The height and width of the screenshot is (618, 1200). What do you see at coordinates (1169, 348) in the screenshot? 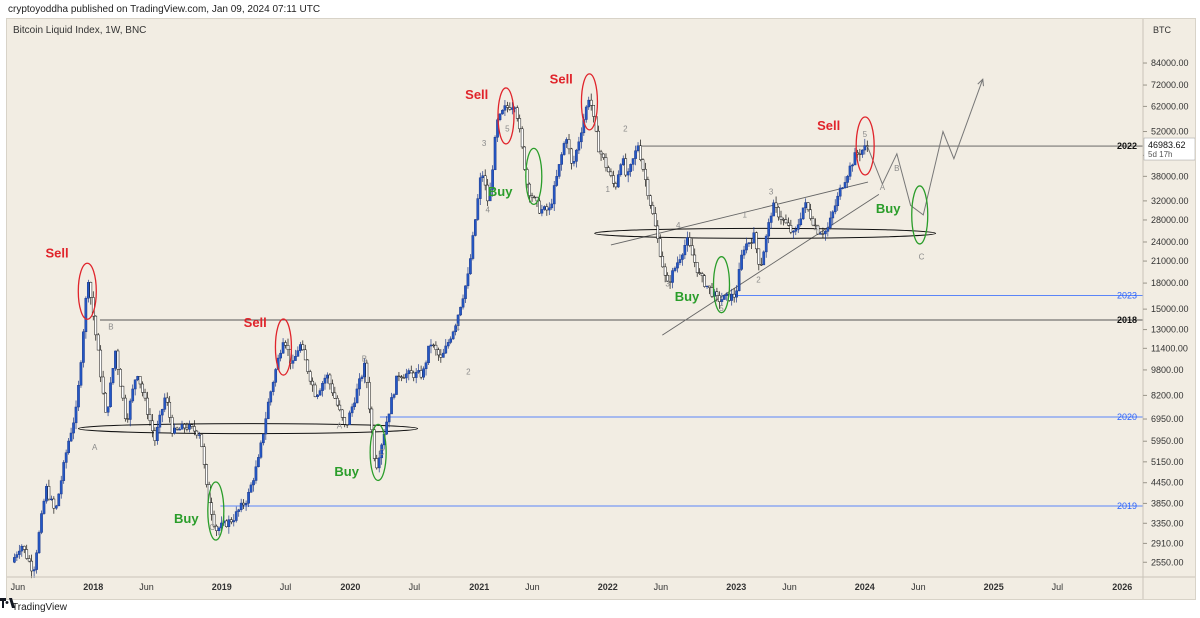
I see `price-tick-label: 11400.00` at bounding box center [1169, 348].